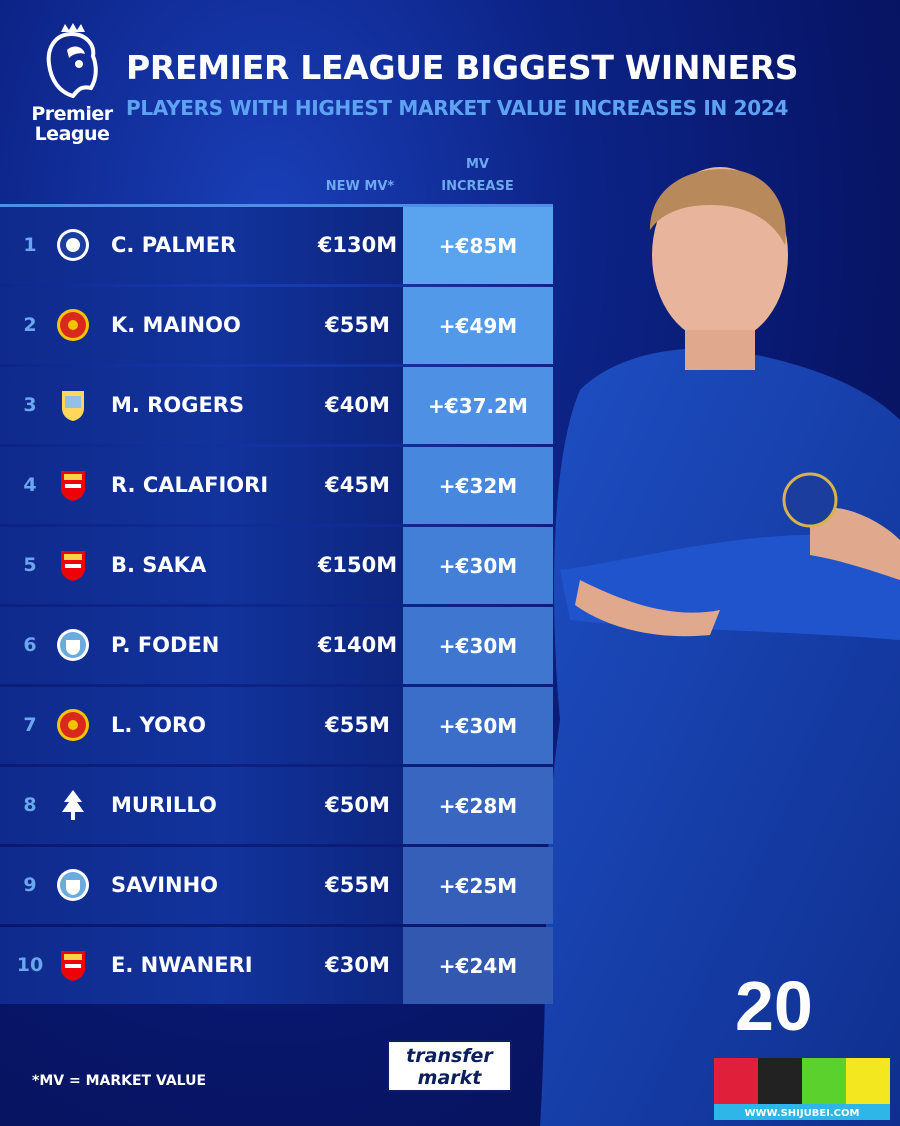 The height and width of the screenshot is (1126, 900). Describe the element at coordinates (276, 565) in the screenshot. I see `table-row: 5 B. SAKA €150M +€30M` at that location.